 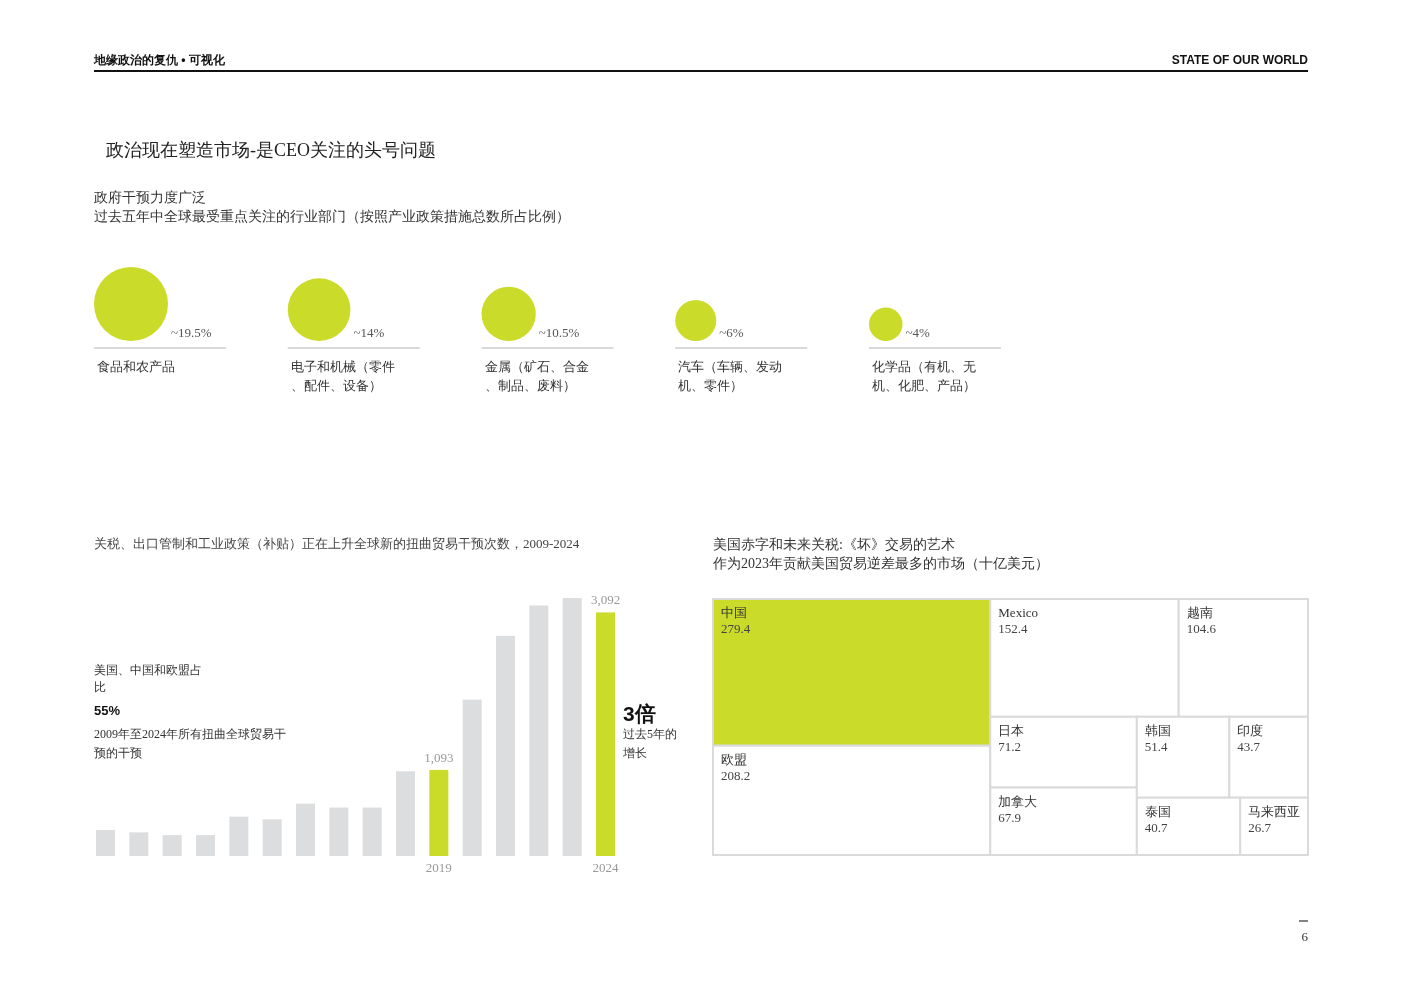 I want to click on title: 政府干预力度广泛, so click(x=150, y=198).